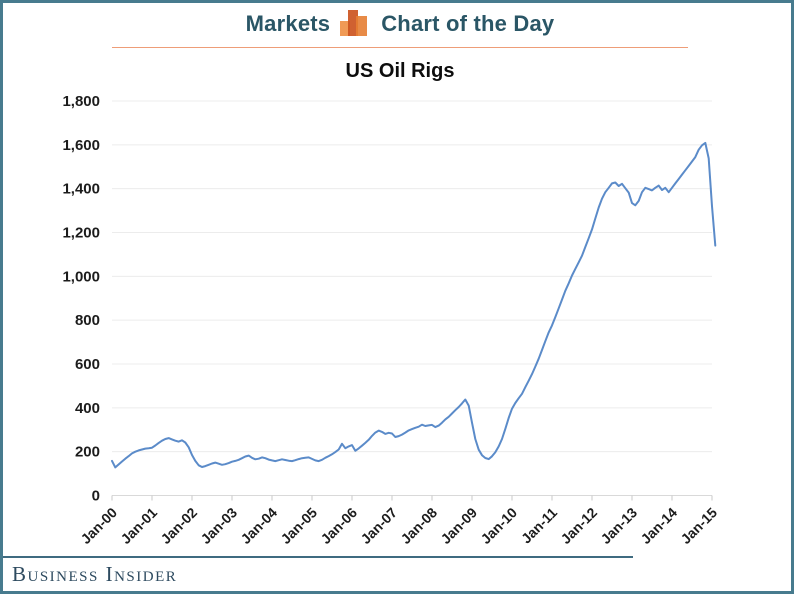  Describe the element at coordinates (81, 276) in the screenshot. I see `y-axis-tick-label: 1,000` at that location.